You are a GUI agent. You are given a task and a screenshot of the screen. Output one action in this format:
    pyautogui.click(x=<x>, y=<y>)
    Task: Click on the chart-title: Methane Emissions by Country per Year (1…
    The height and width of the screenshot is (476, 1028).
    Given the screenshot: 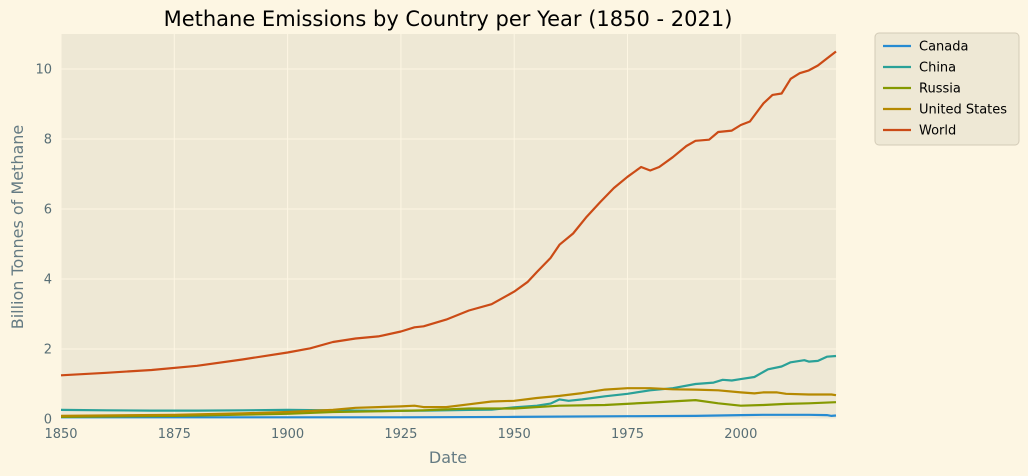 What is the action you would take?
    pyautogui.click(x=448, y=19)
    